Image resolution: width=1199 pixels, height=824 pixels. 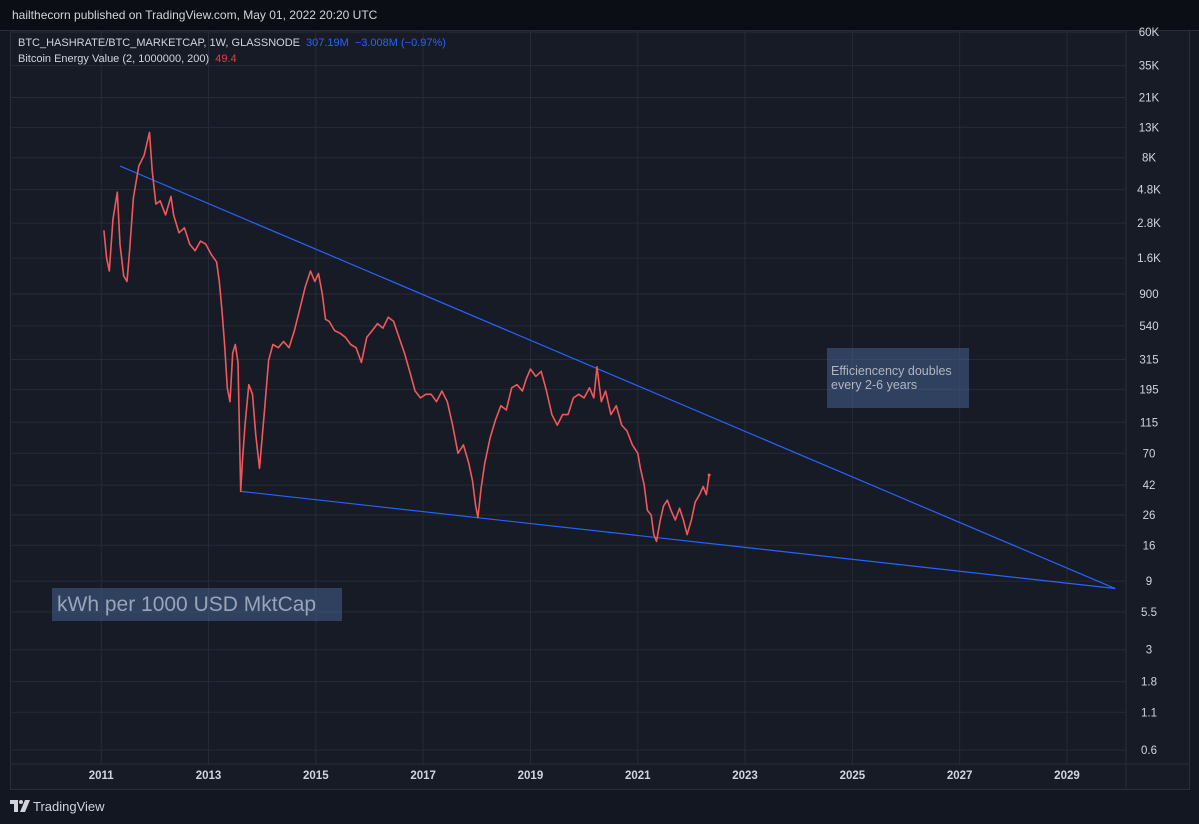 What do you see at coordinates (1149, 224) in the screenshot?
I see `y-tick-label: 2.8K` at bounding box center [1149, 224].